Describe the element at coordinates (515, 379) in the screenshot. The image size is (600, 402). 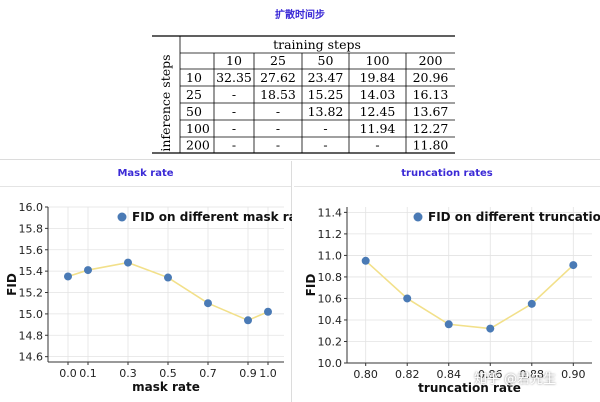
I see `watermark: 知乎 @君先生` at that location.